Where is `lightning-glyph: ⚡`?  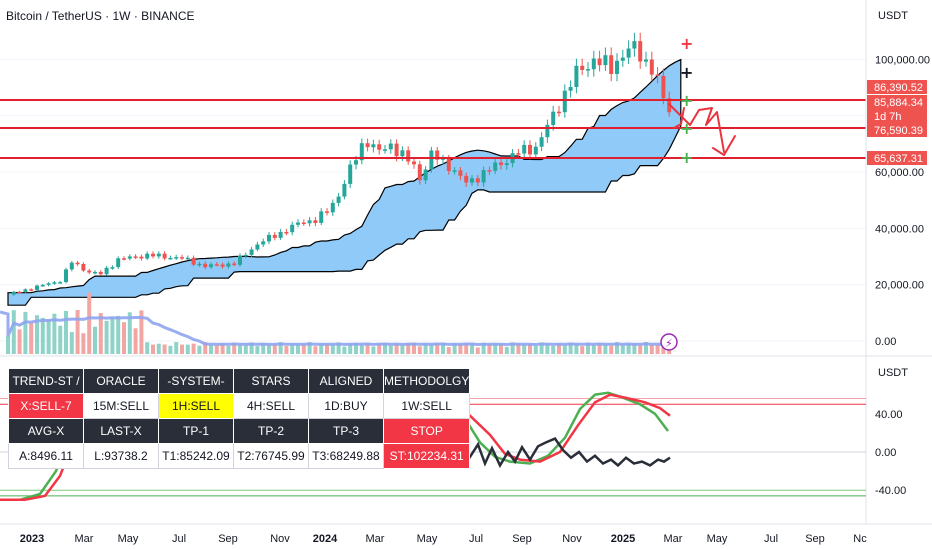
lightning-glyph: ⚡ is located at coordinates (669, 343).